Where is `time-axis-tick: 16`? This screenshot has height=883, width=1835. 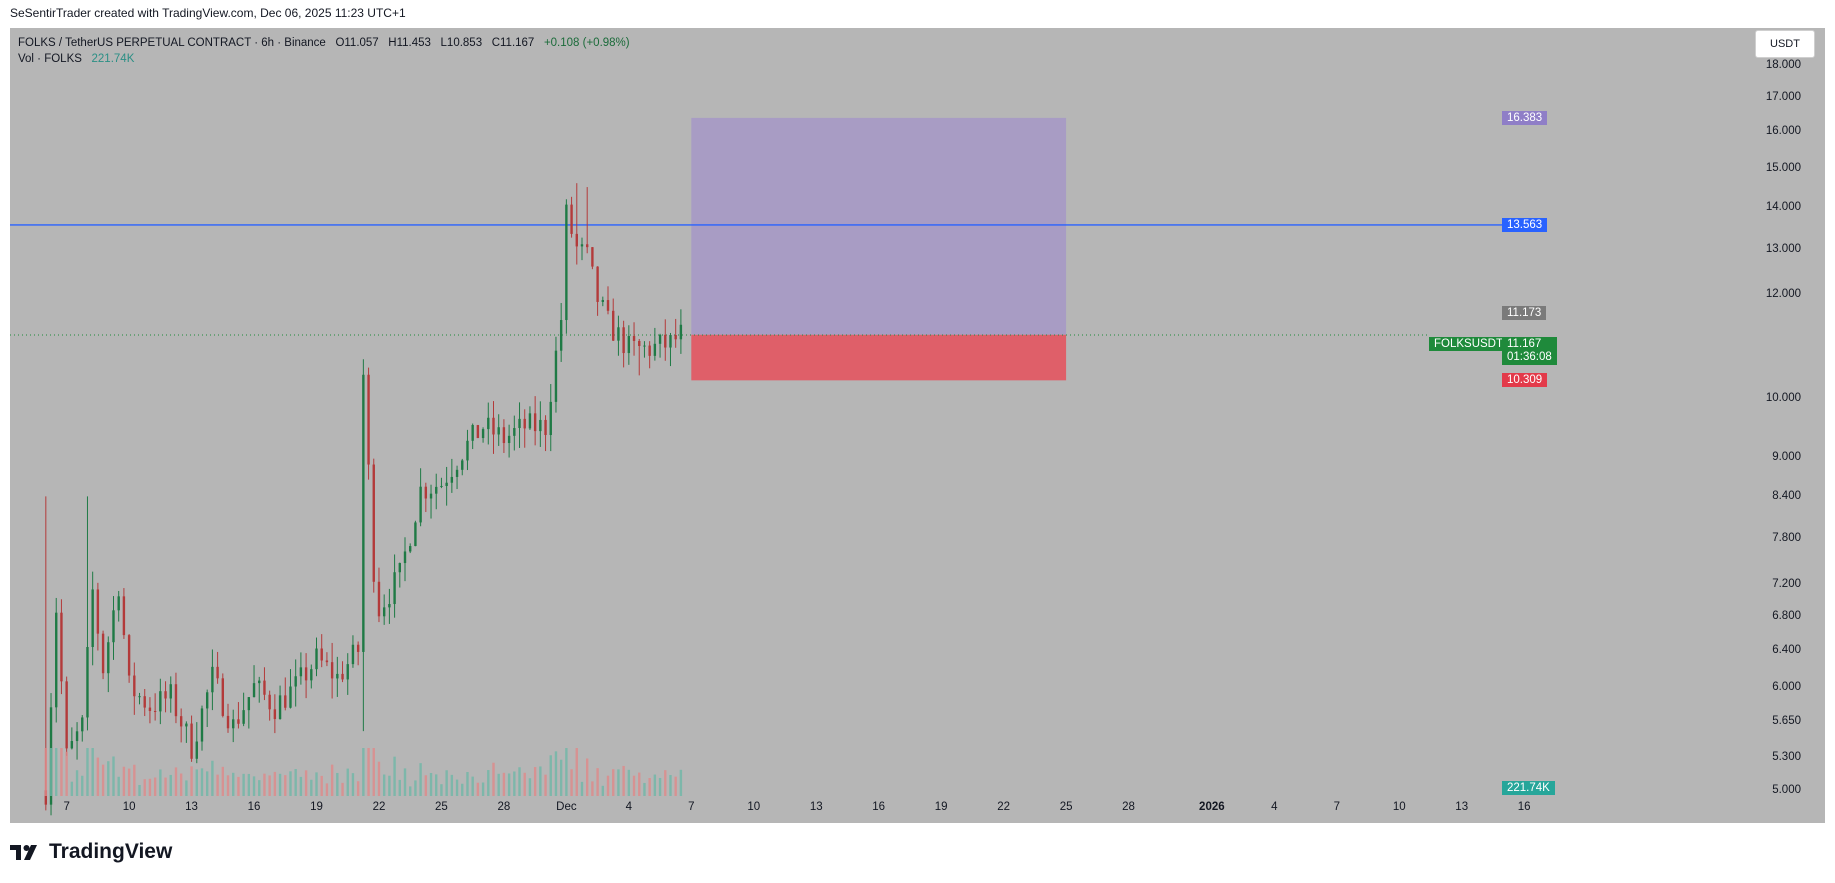
time-axis-tick: 16 is located at coordinates (879, 807).